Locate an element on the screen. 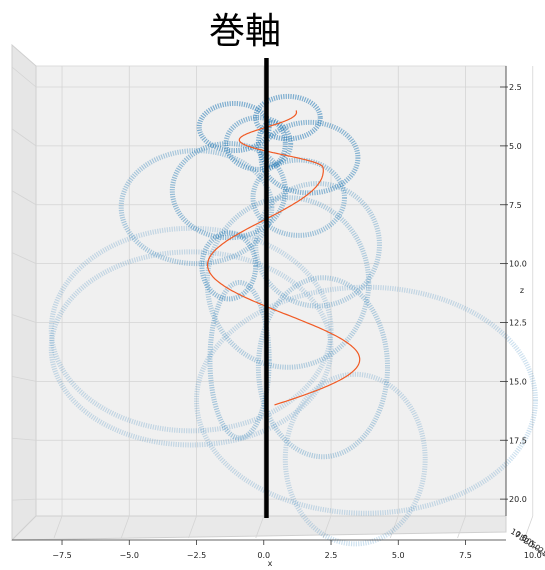 This screenshot has width=545, height=570. left-pane is located at coordinates (24, 292).